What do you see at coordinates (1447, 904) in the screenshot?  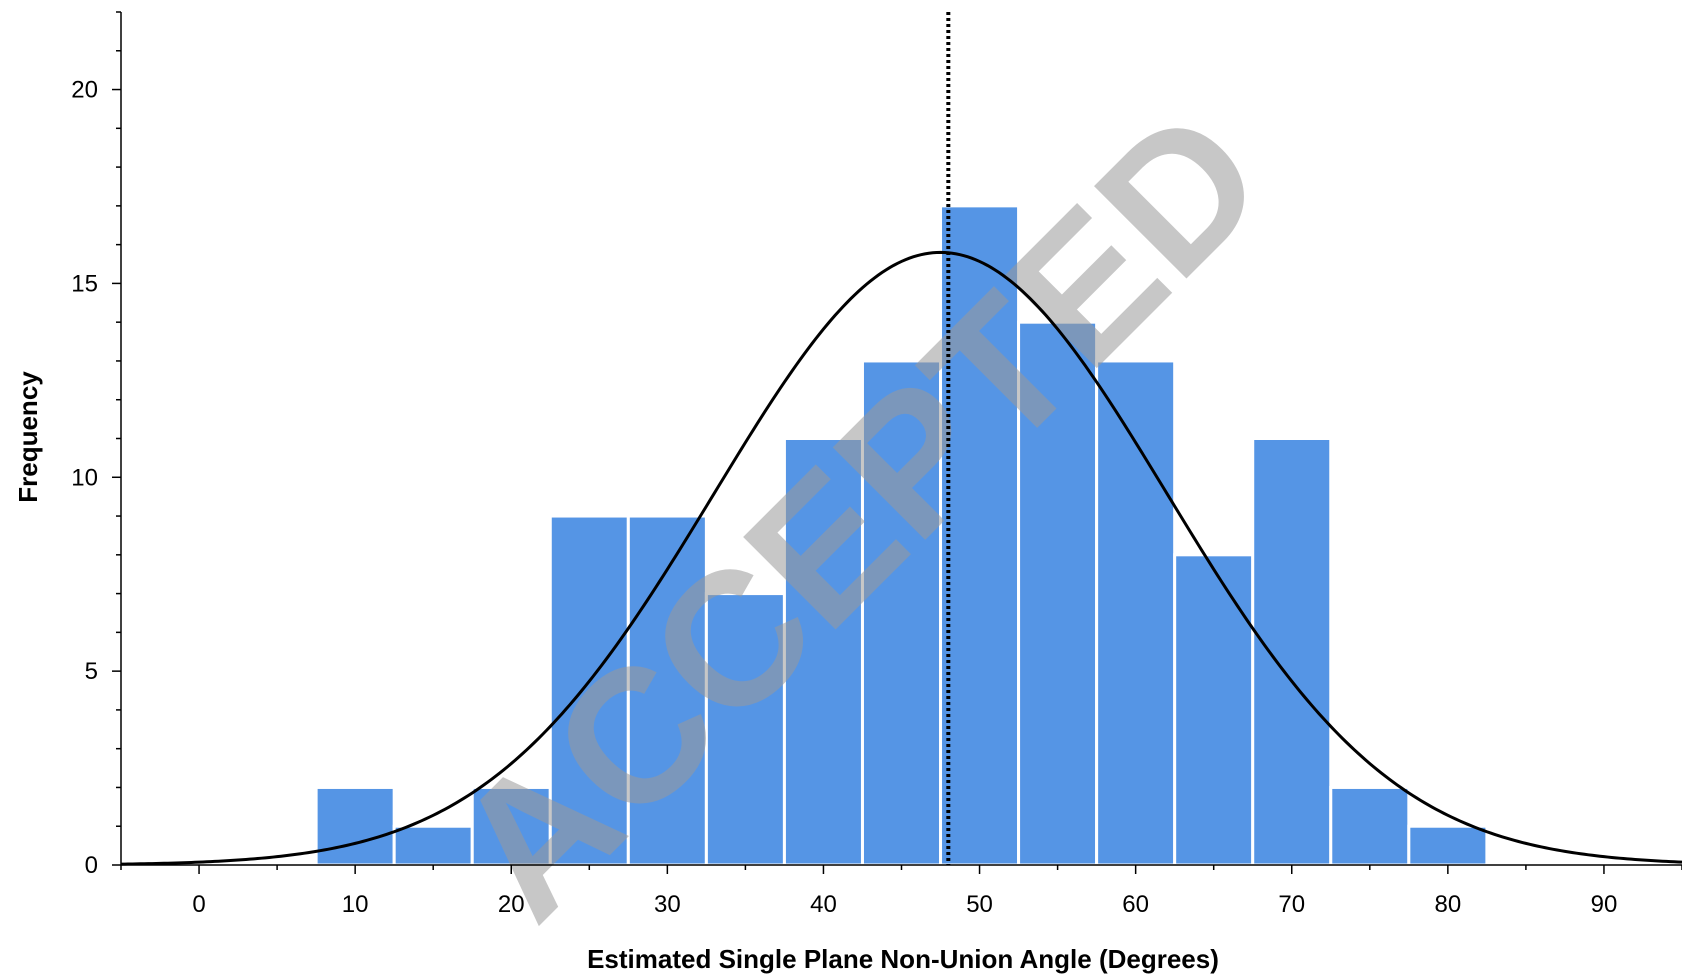 I see `x-tick-label-80: 80` at bounding box center [1447, 904].